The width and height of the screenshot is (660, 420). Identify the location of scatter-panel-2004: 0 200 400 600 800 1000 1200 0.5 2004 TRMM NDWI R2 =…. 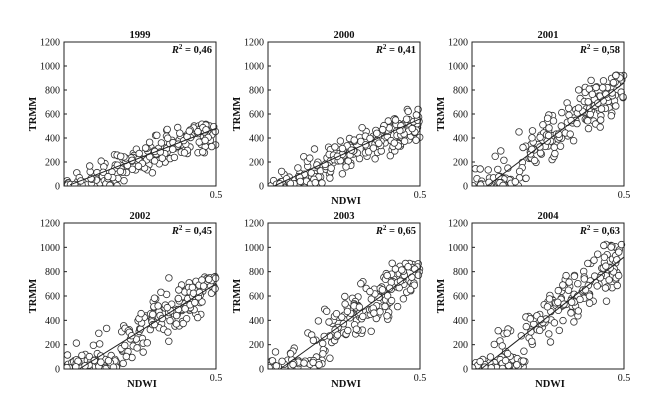
(533, 300).